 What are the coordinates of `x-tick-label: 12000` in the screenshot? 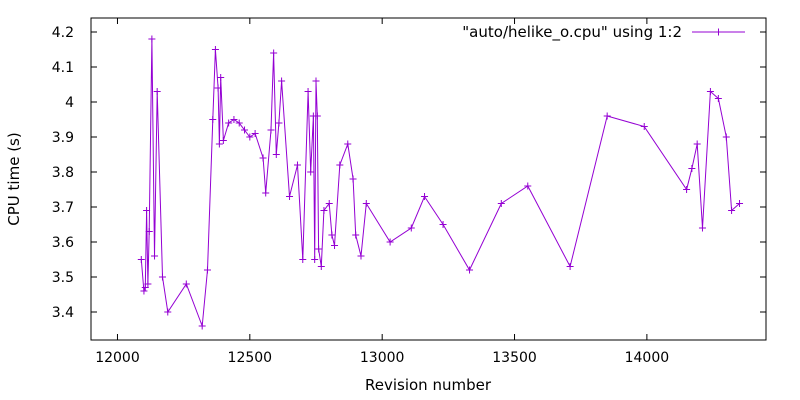 It's located at (117, 358).